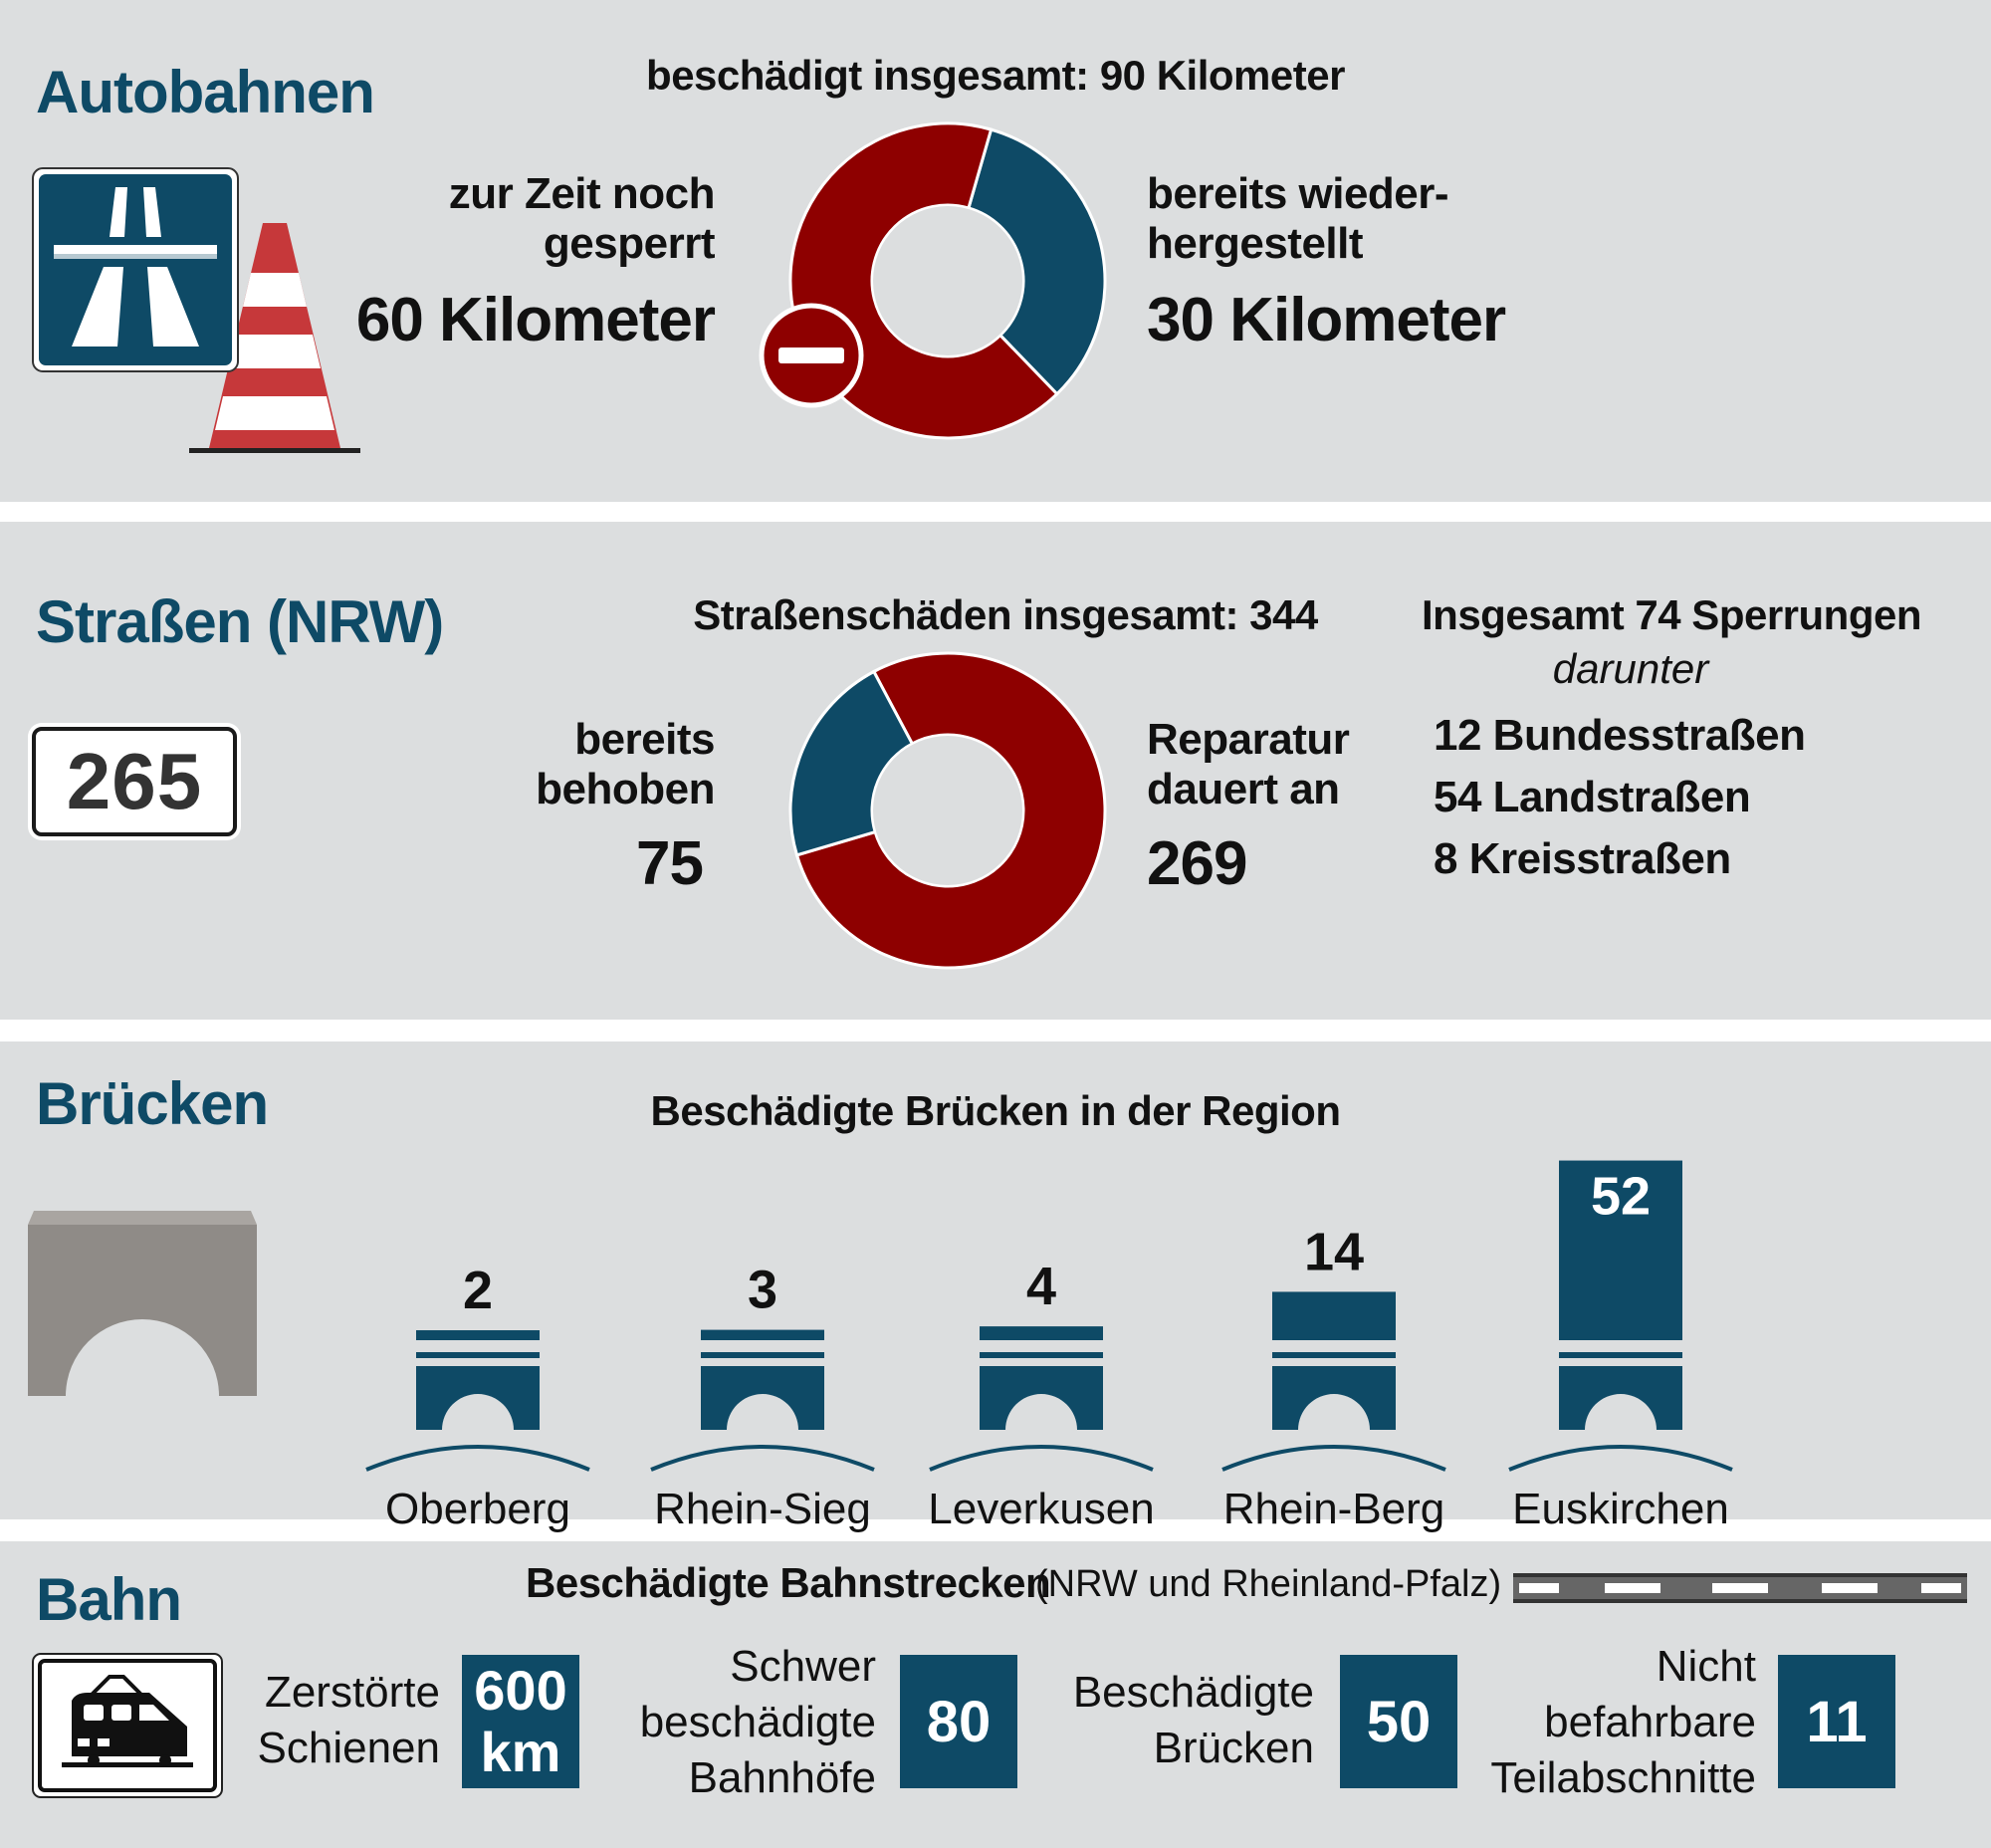 This screenshot has height=1848, width=1991. Describe the element at coordinates (1334, 1509) in the screenshot. I see `category-label: Rhein-Berg` at that location.